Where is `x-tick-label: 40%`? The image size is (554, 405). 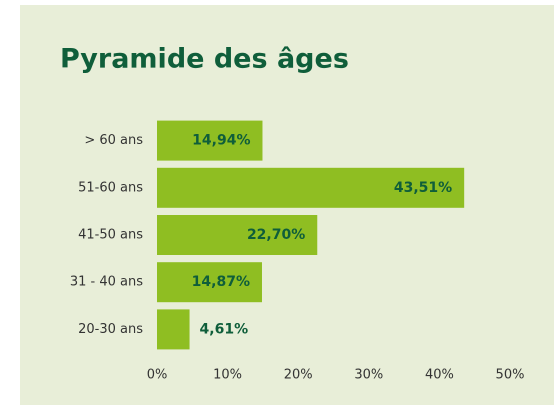 x-tick-label: 40% is located at coordinates (439, 375).